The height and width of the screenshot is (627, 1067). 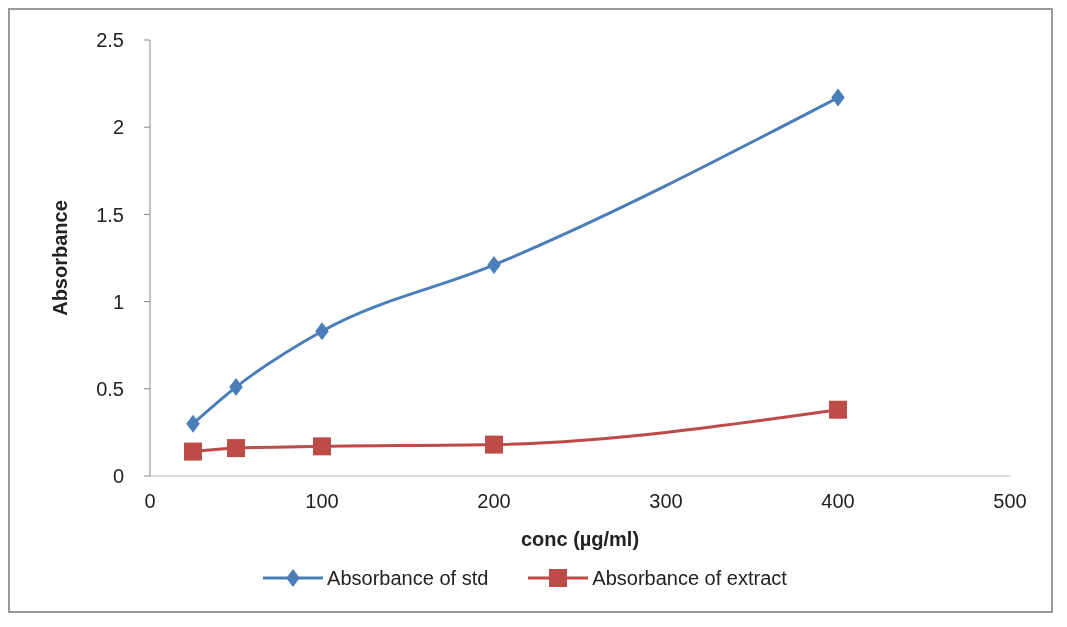 I want to click on y-tick-label: 2, so click(x=118, y=127).